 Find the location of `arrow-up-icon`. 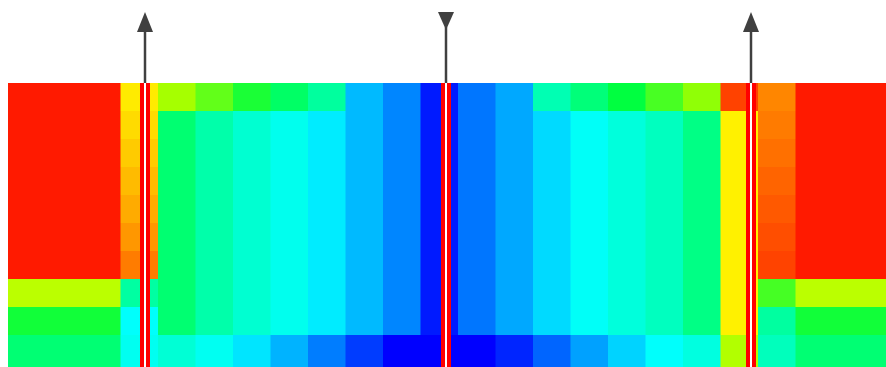

arrow-up-icon is located at coordinates (145, 22).